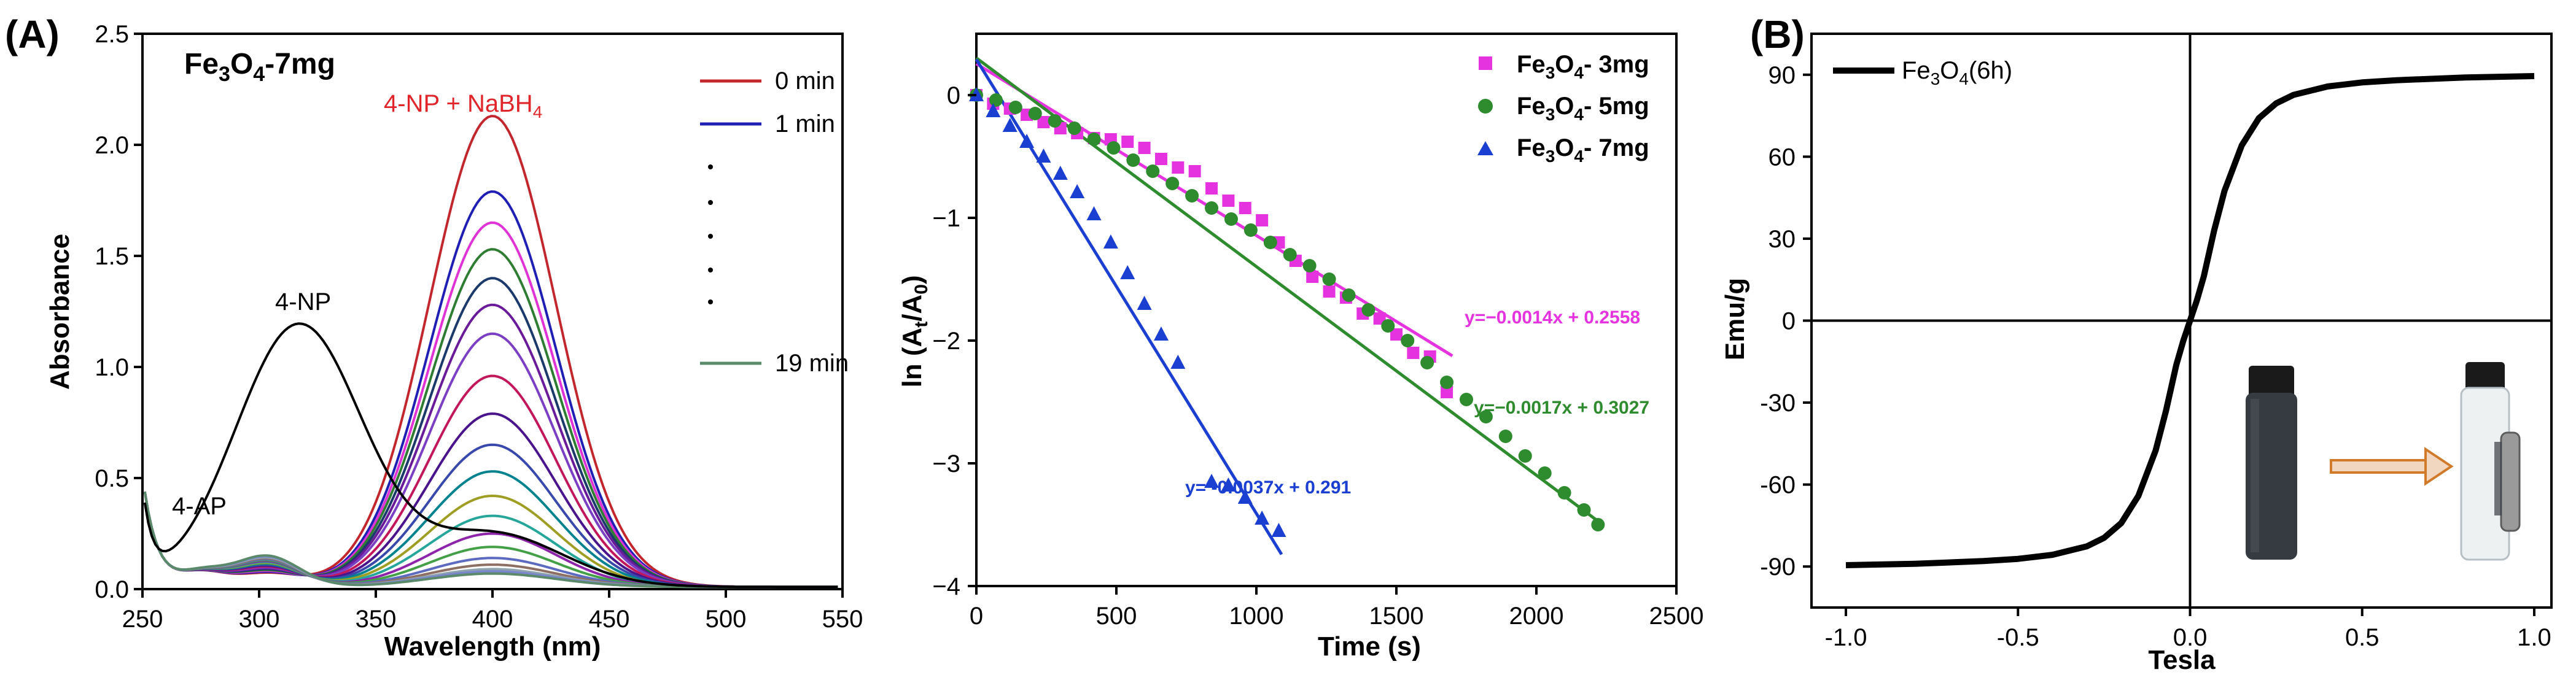 The height and width of the screenshot is (683, 2576). I want to click on fit-equation-7mg: y= -0.0037x + 0.291, so click(1268, 488).